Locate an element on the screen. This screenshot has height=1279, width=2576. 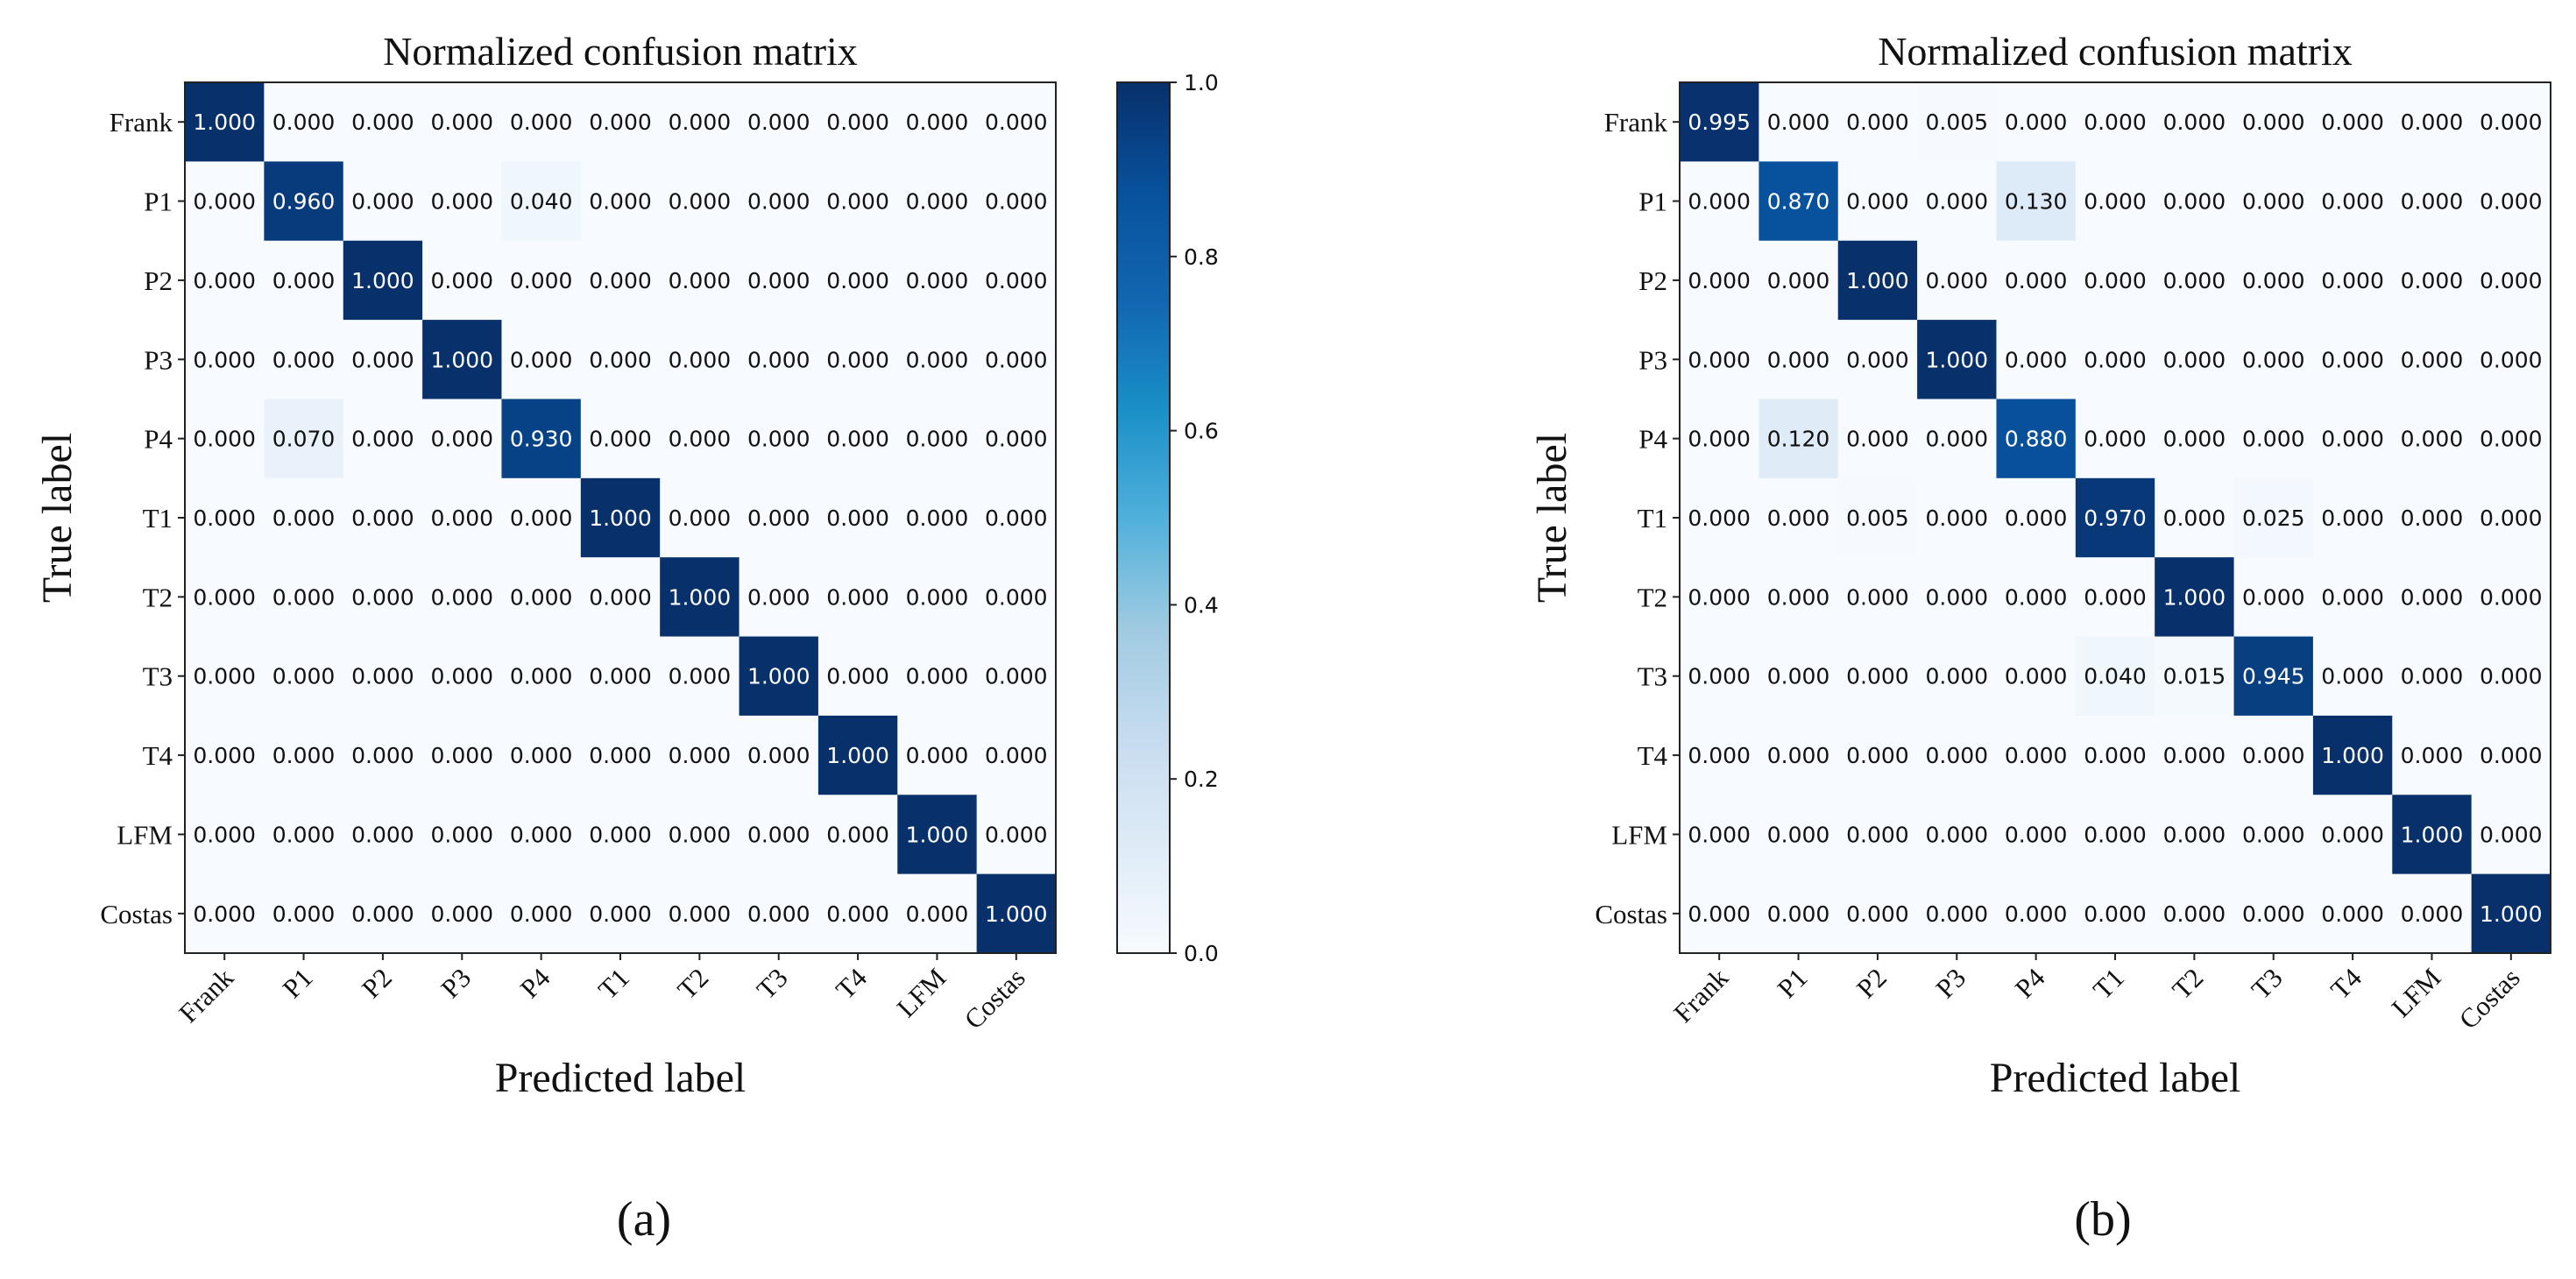
cell-value: 0.880 is located at coordinates (2036, 439).